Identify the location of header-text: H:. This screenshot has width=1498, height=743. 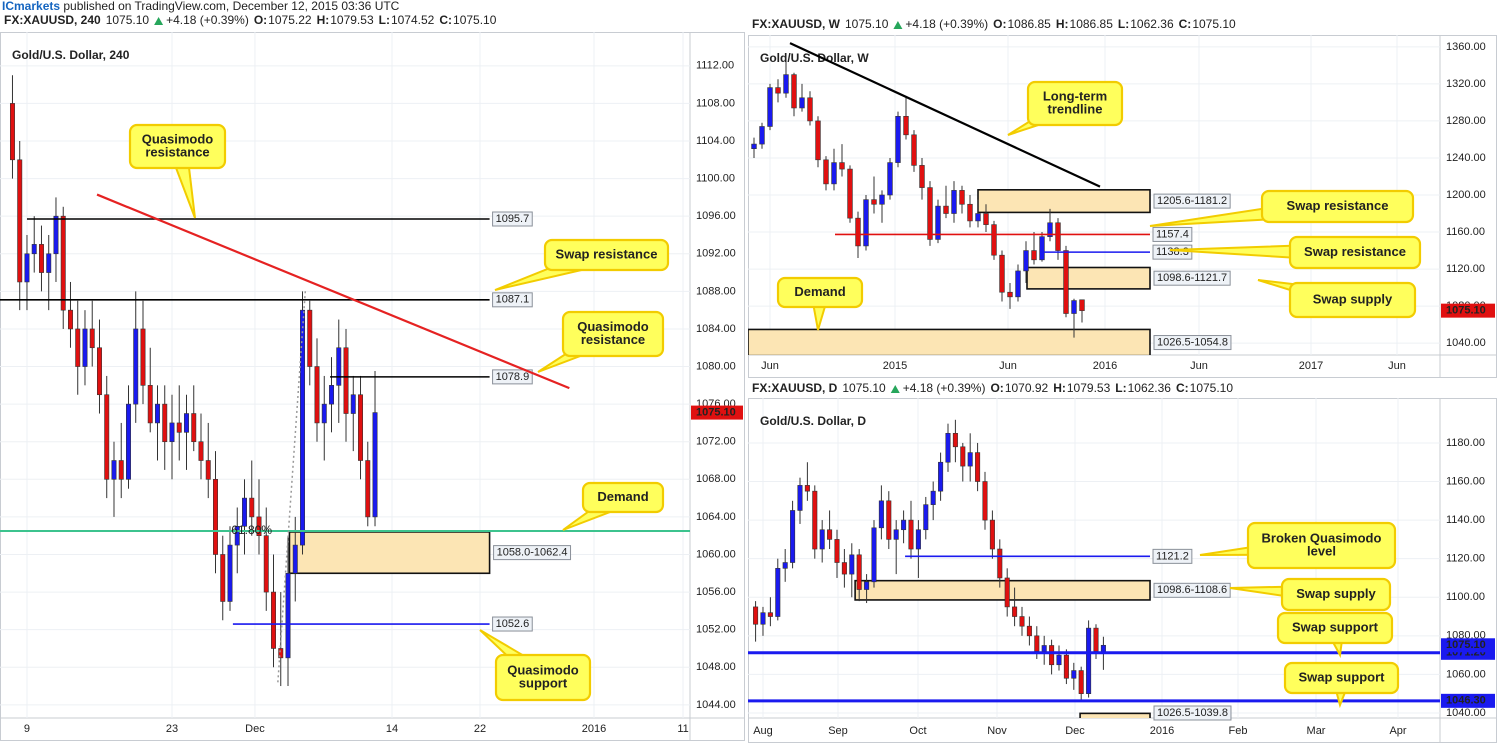
(1062, 24).